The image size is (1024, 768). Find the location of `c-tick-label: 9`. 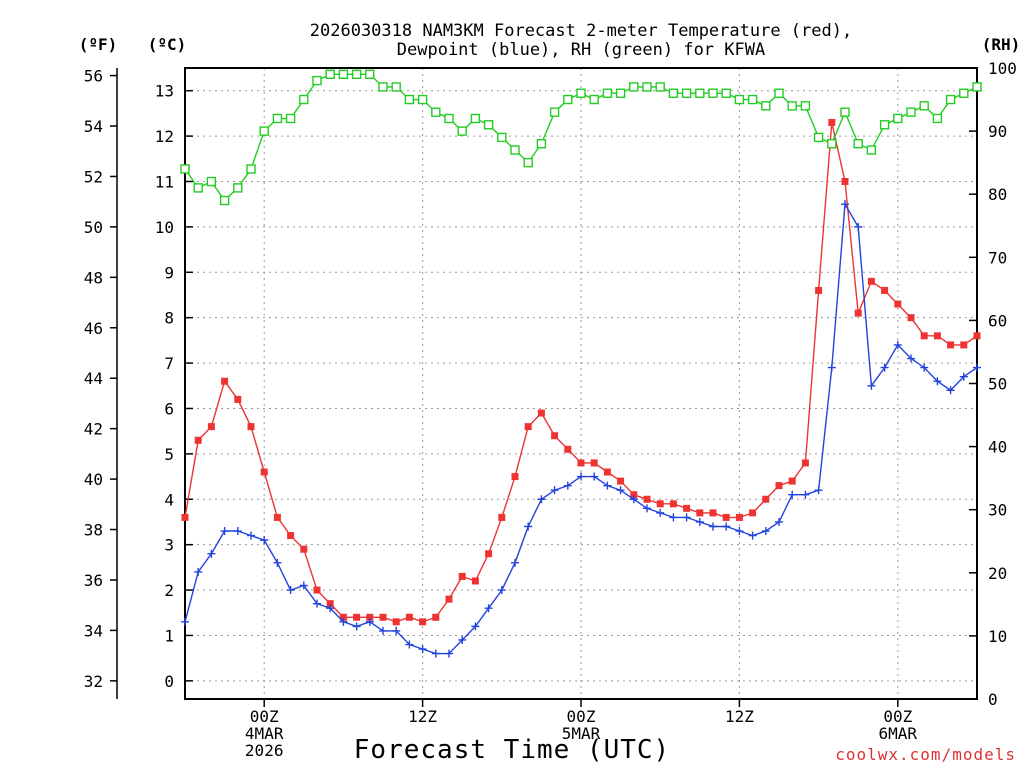

c-tick-label: 9 is located at coordinates (169, 272).